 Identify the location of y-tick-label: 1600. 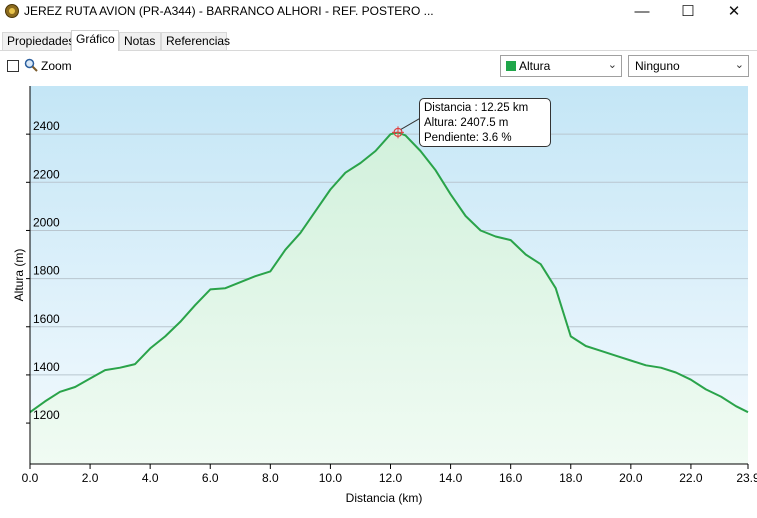
(46, 319).